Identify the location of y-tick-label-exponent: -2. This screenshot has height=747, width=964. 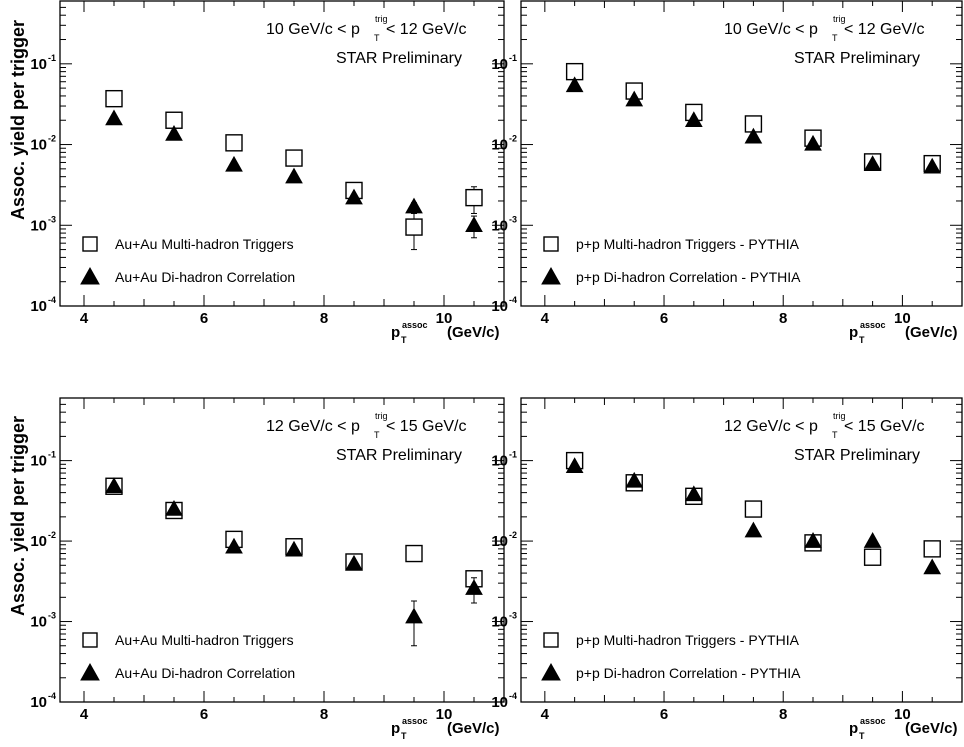
(513, 535).